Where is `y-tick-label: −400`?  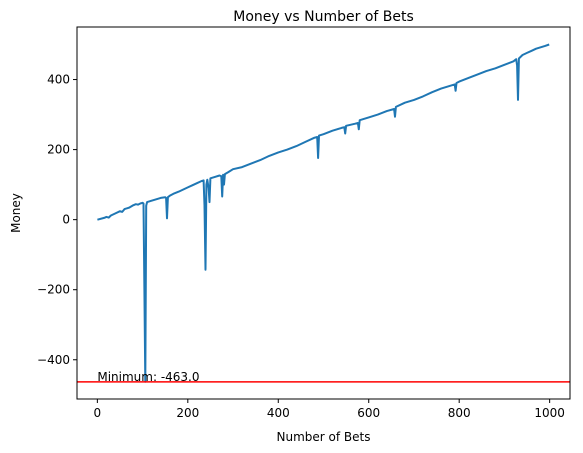
y-tick-label: −400 is located at coordinates (53, 360).